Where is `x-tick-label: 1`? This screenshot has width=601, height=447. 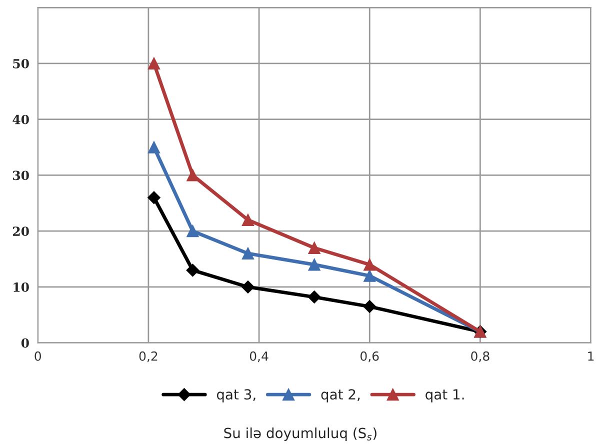 x-tick-label: 1 is located at coordinates (591, 356).